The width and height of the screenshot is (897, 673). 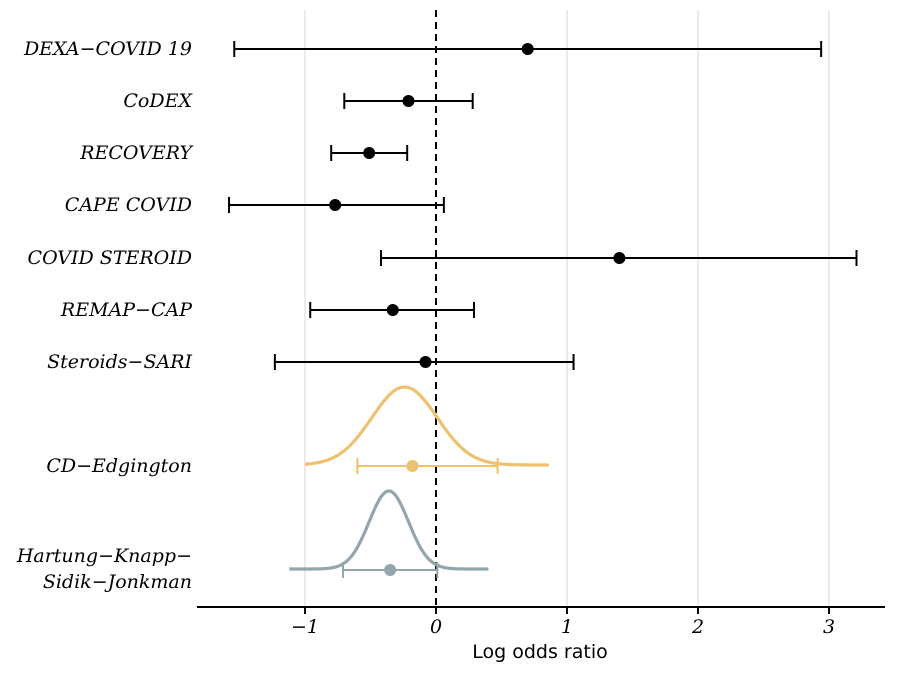 What do you see at coordinates (110, 258) in the screenshot?
I see `study-label: COVID STEROID` at bounding box center [110, 258].